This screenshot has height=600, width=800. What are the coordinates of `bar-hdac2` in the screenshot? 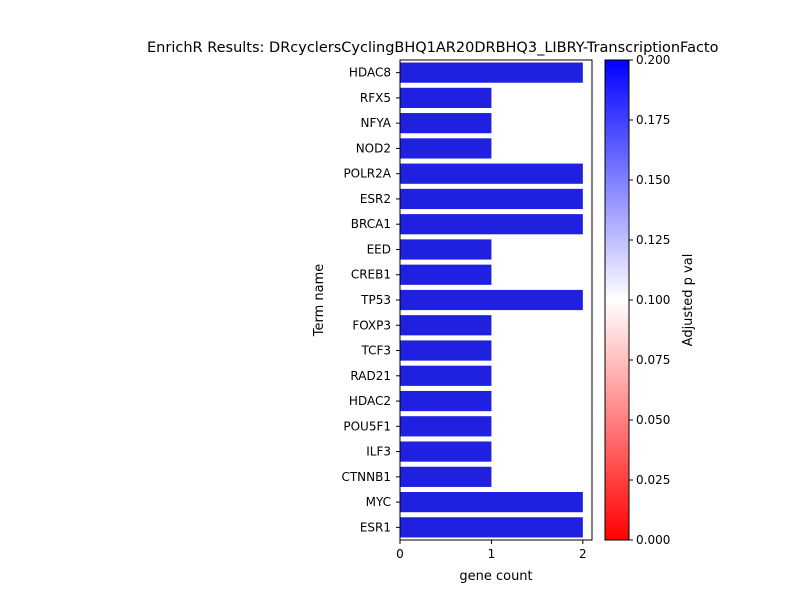 It's located at (446, 401).